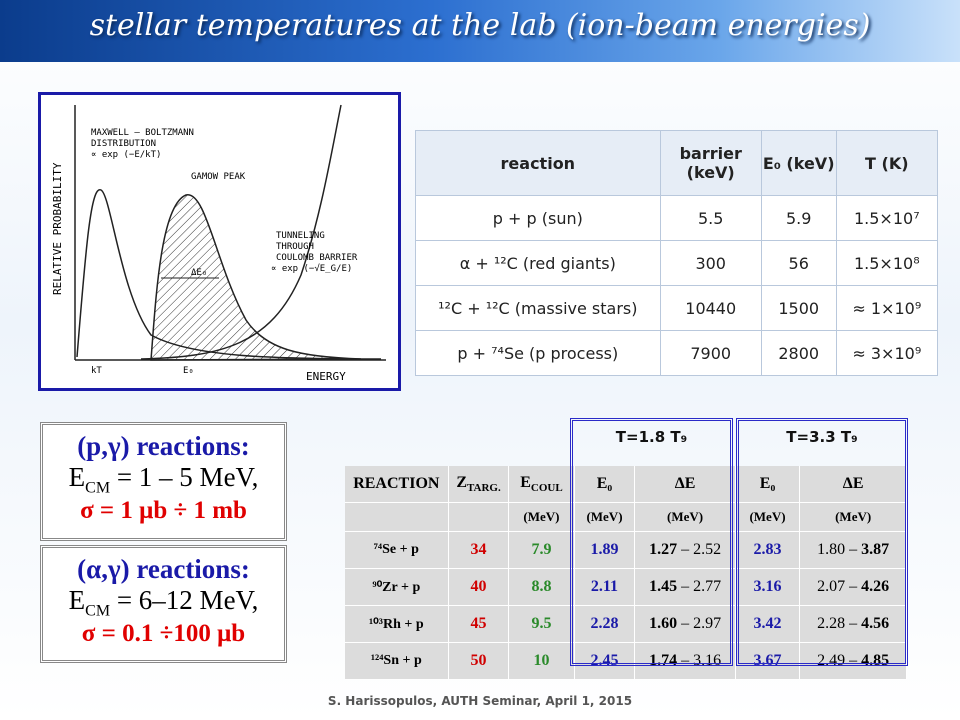 This screenshot has width=960, height=720. I want to click on energy-range: = 1 – 5 MeV,, so click(184, 477).